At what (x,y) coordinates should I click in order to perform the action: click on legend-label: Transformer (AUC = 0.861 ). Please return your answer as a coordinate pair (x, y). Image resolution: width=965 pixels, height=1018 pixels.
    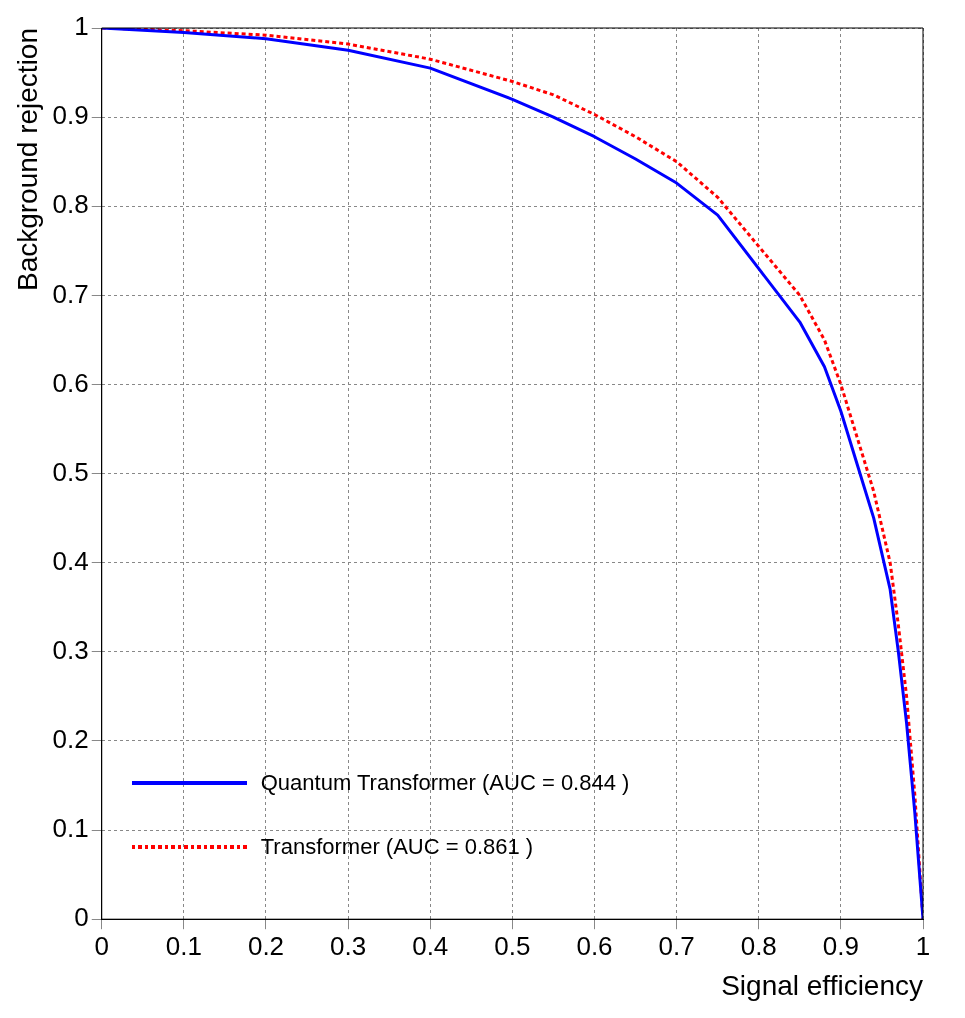
    Looking at the image, I should click on (397, 847).